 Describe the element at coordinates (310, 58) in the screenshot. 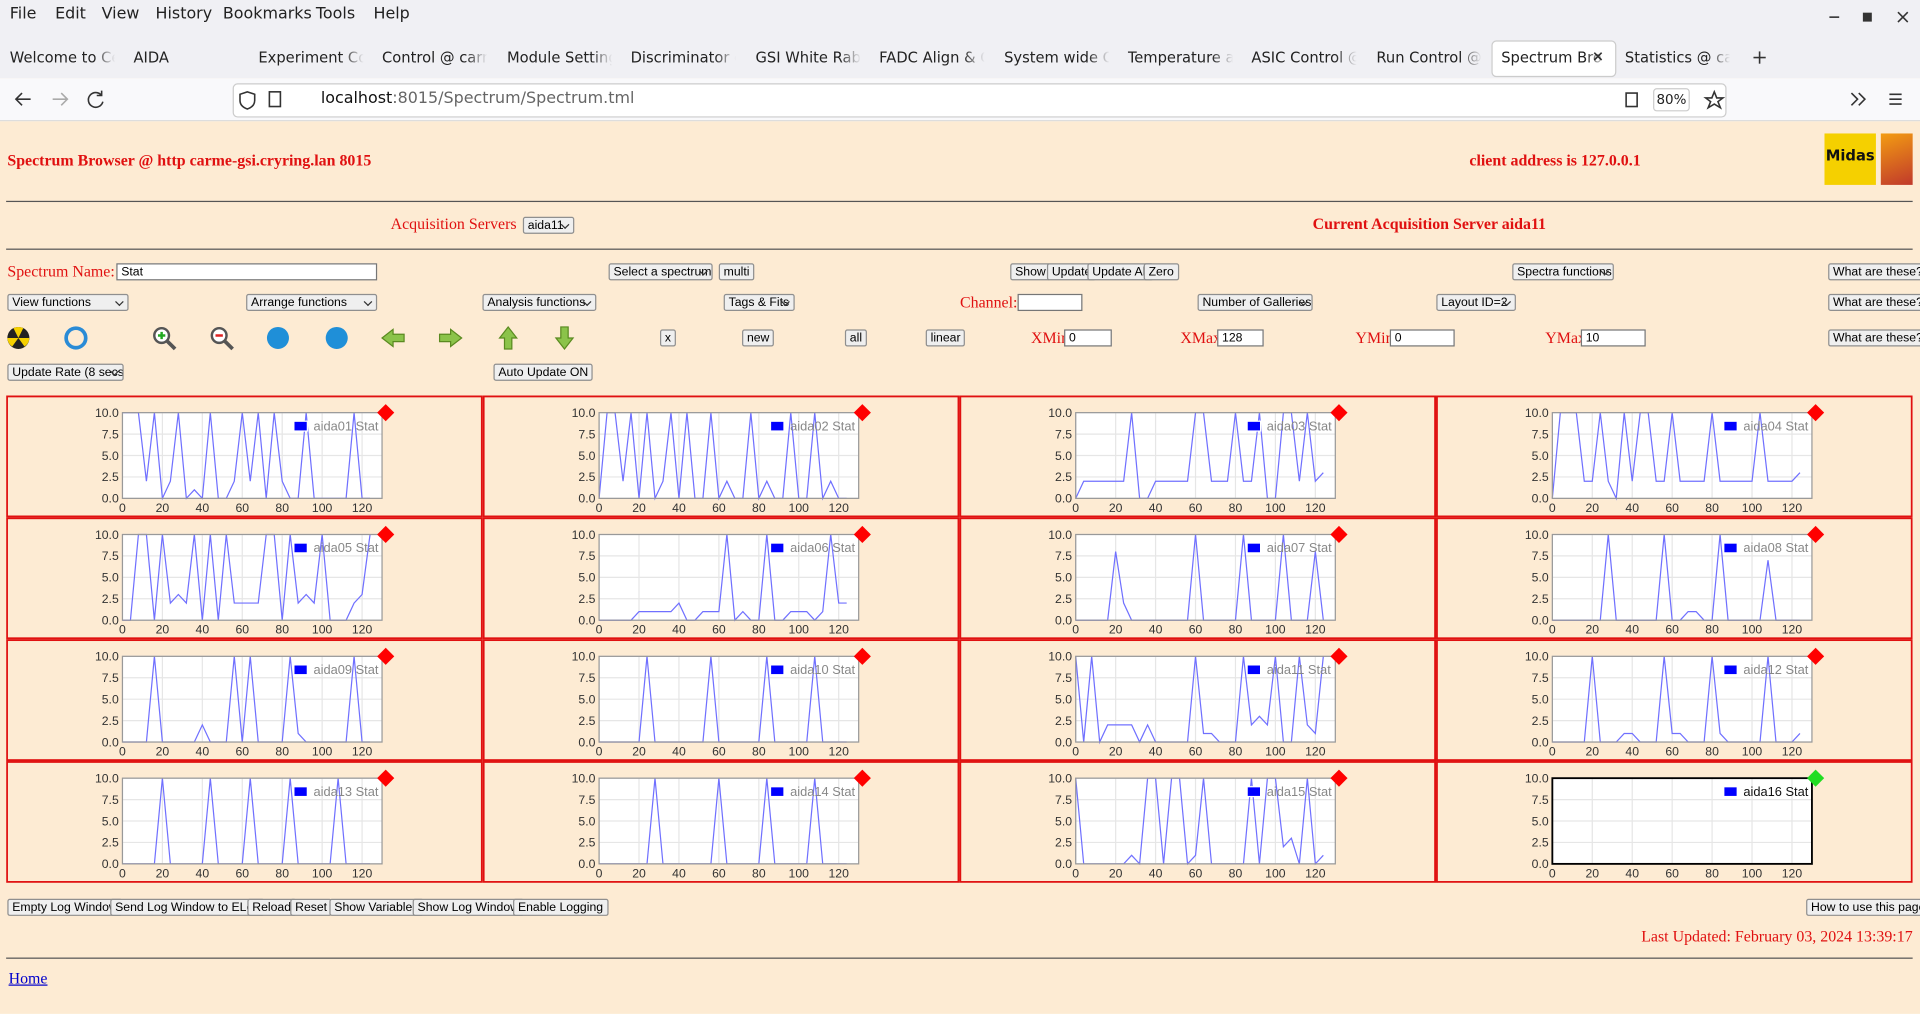

I see `tab: Experiment Con` at that location.